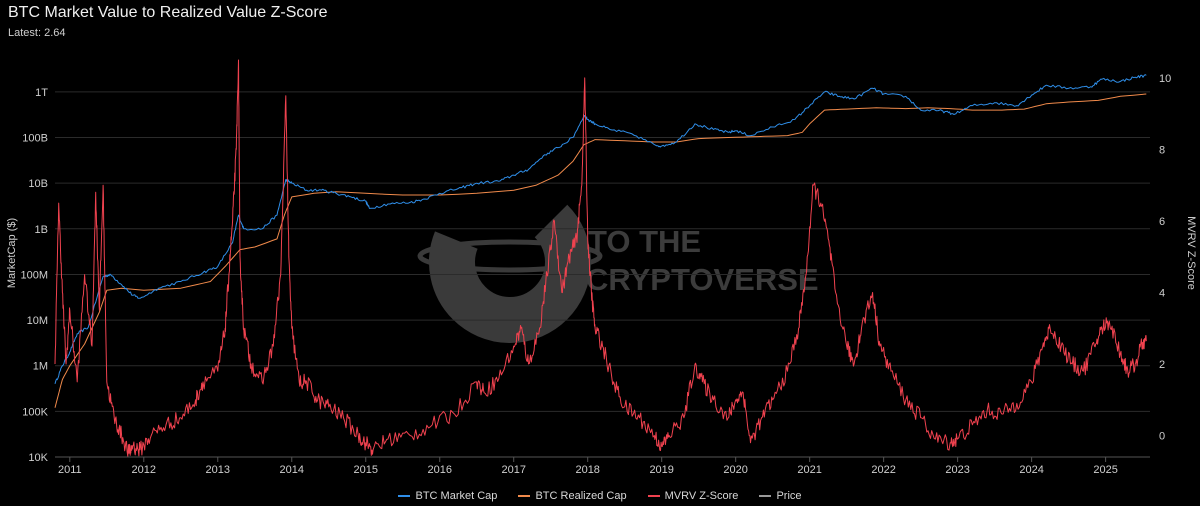 The image size is (1200, 506). I want to click on watermark: TO THE CRYPTOVERSE, so click(618, 262).